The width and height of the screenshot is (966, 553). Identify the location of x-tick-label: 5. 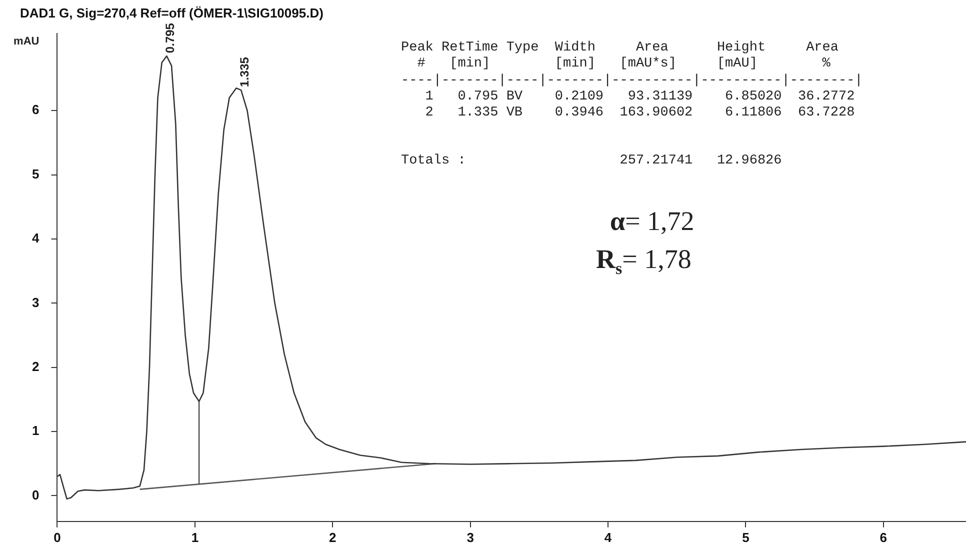
(746, 537).